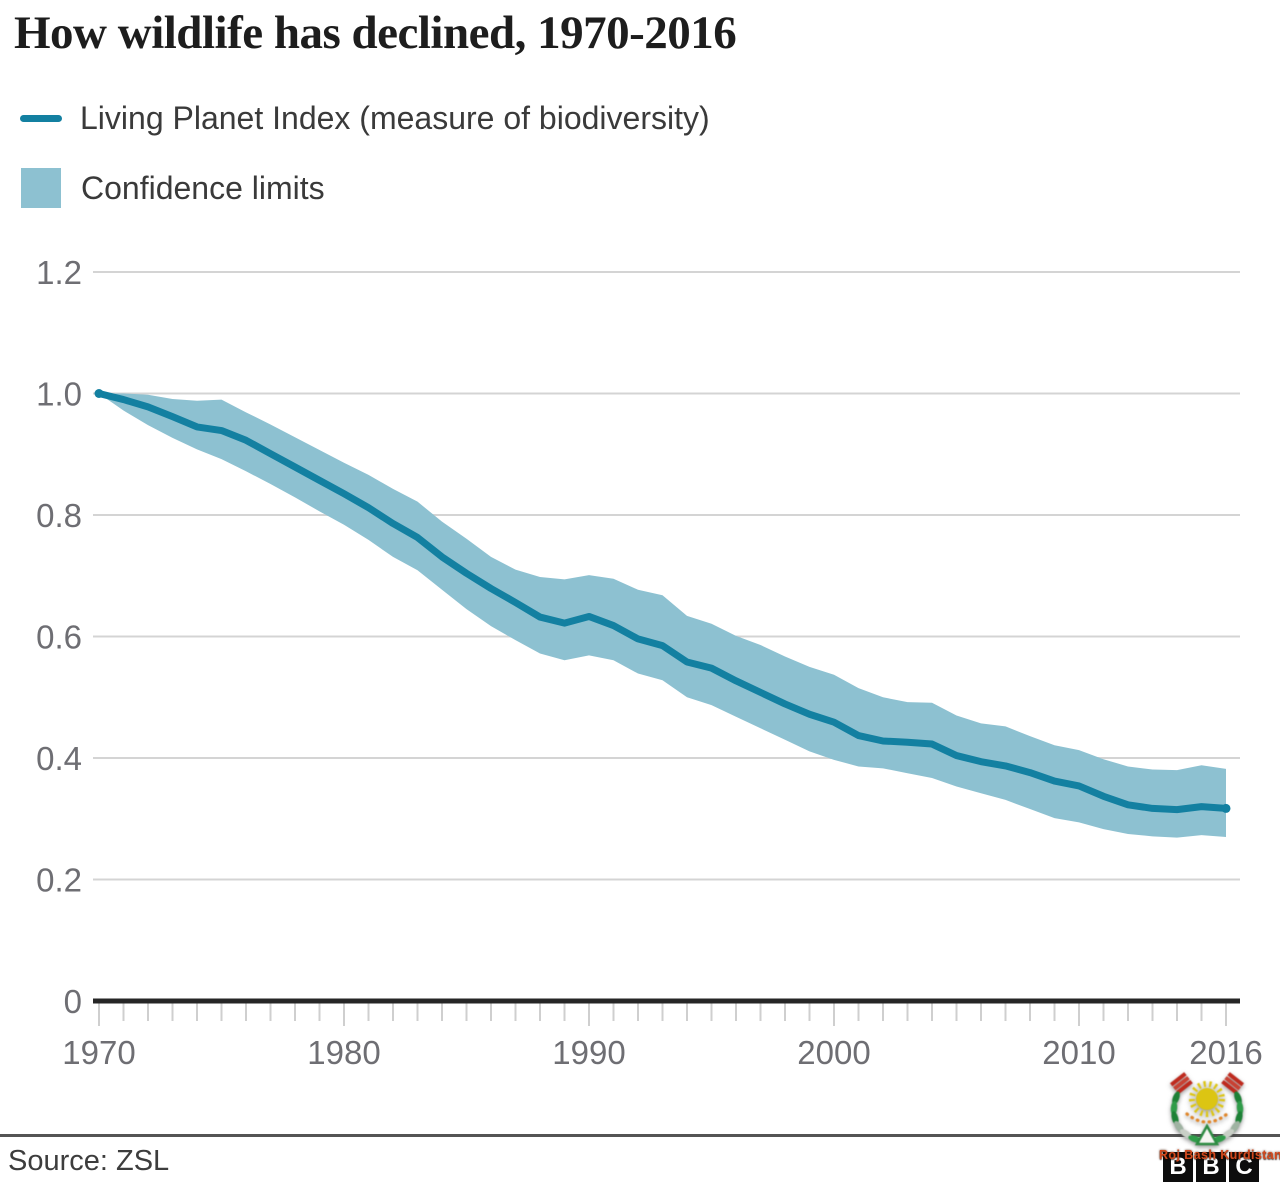 Image resolution: width=1280 pixels, height=1182 pixels. Describe the element at coordinates (343, 1052) in the screenshot. I see `x-tick-label: 1980` at that location.